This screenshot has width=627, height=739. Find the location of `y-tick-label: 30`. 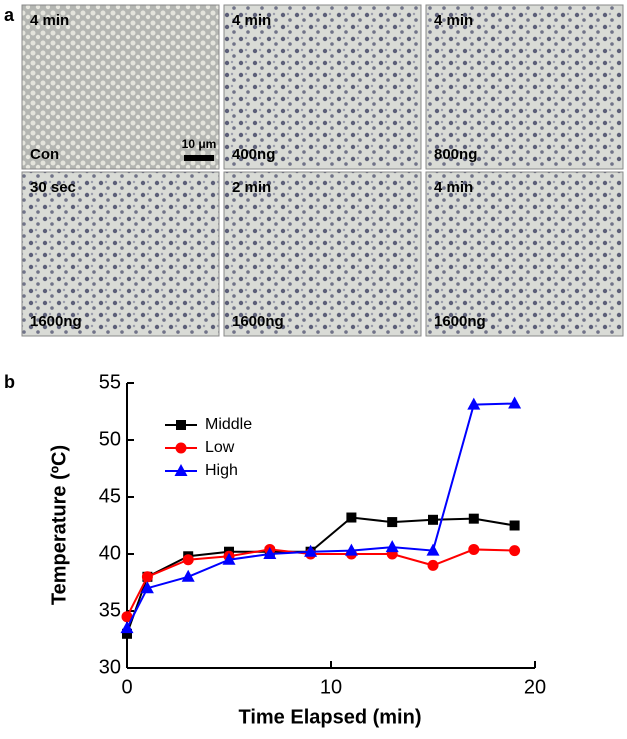

y-tick-label: 30 is located at coordinates (110, 667).